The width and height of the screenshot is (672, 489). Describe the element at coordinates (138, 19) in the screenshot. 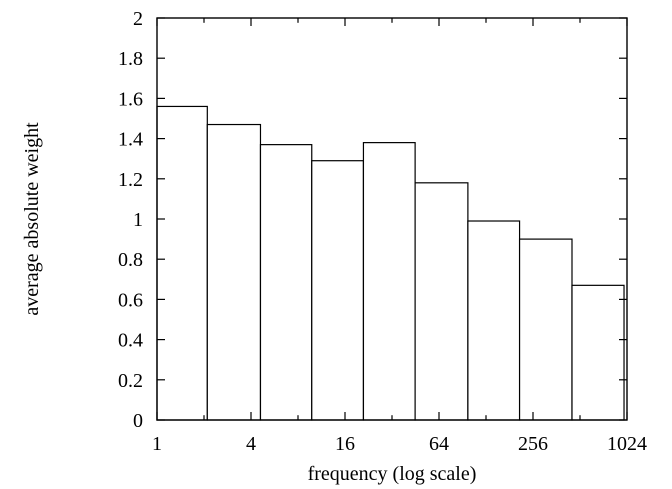

I see `y-tick-label-10: 2` at that location.